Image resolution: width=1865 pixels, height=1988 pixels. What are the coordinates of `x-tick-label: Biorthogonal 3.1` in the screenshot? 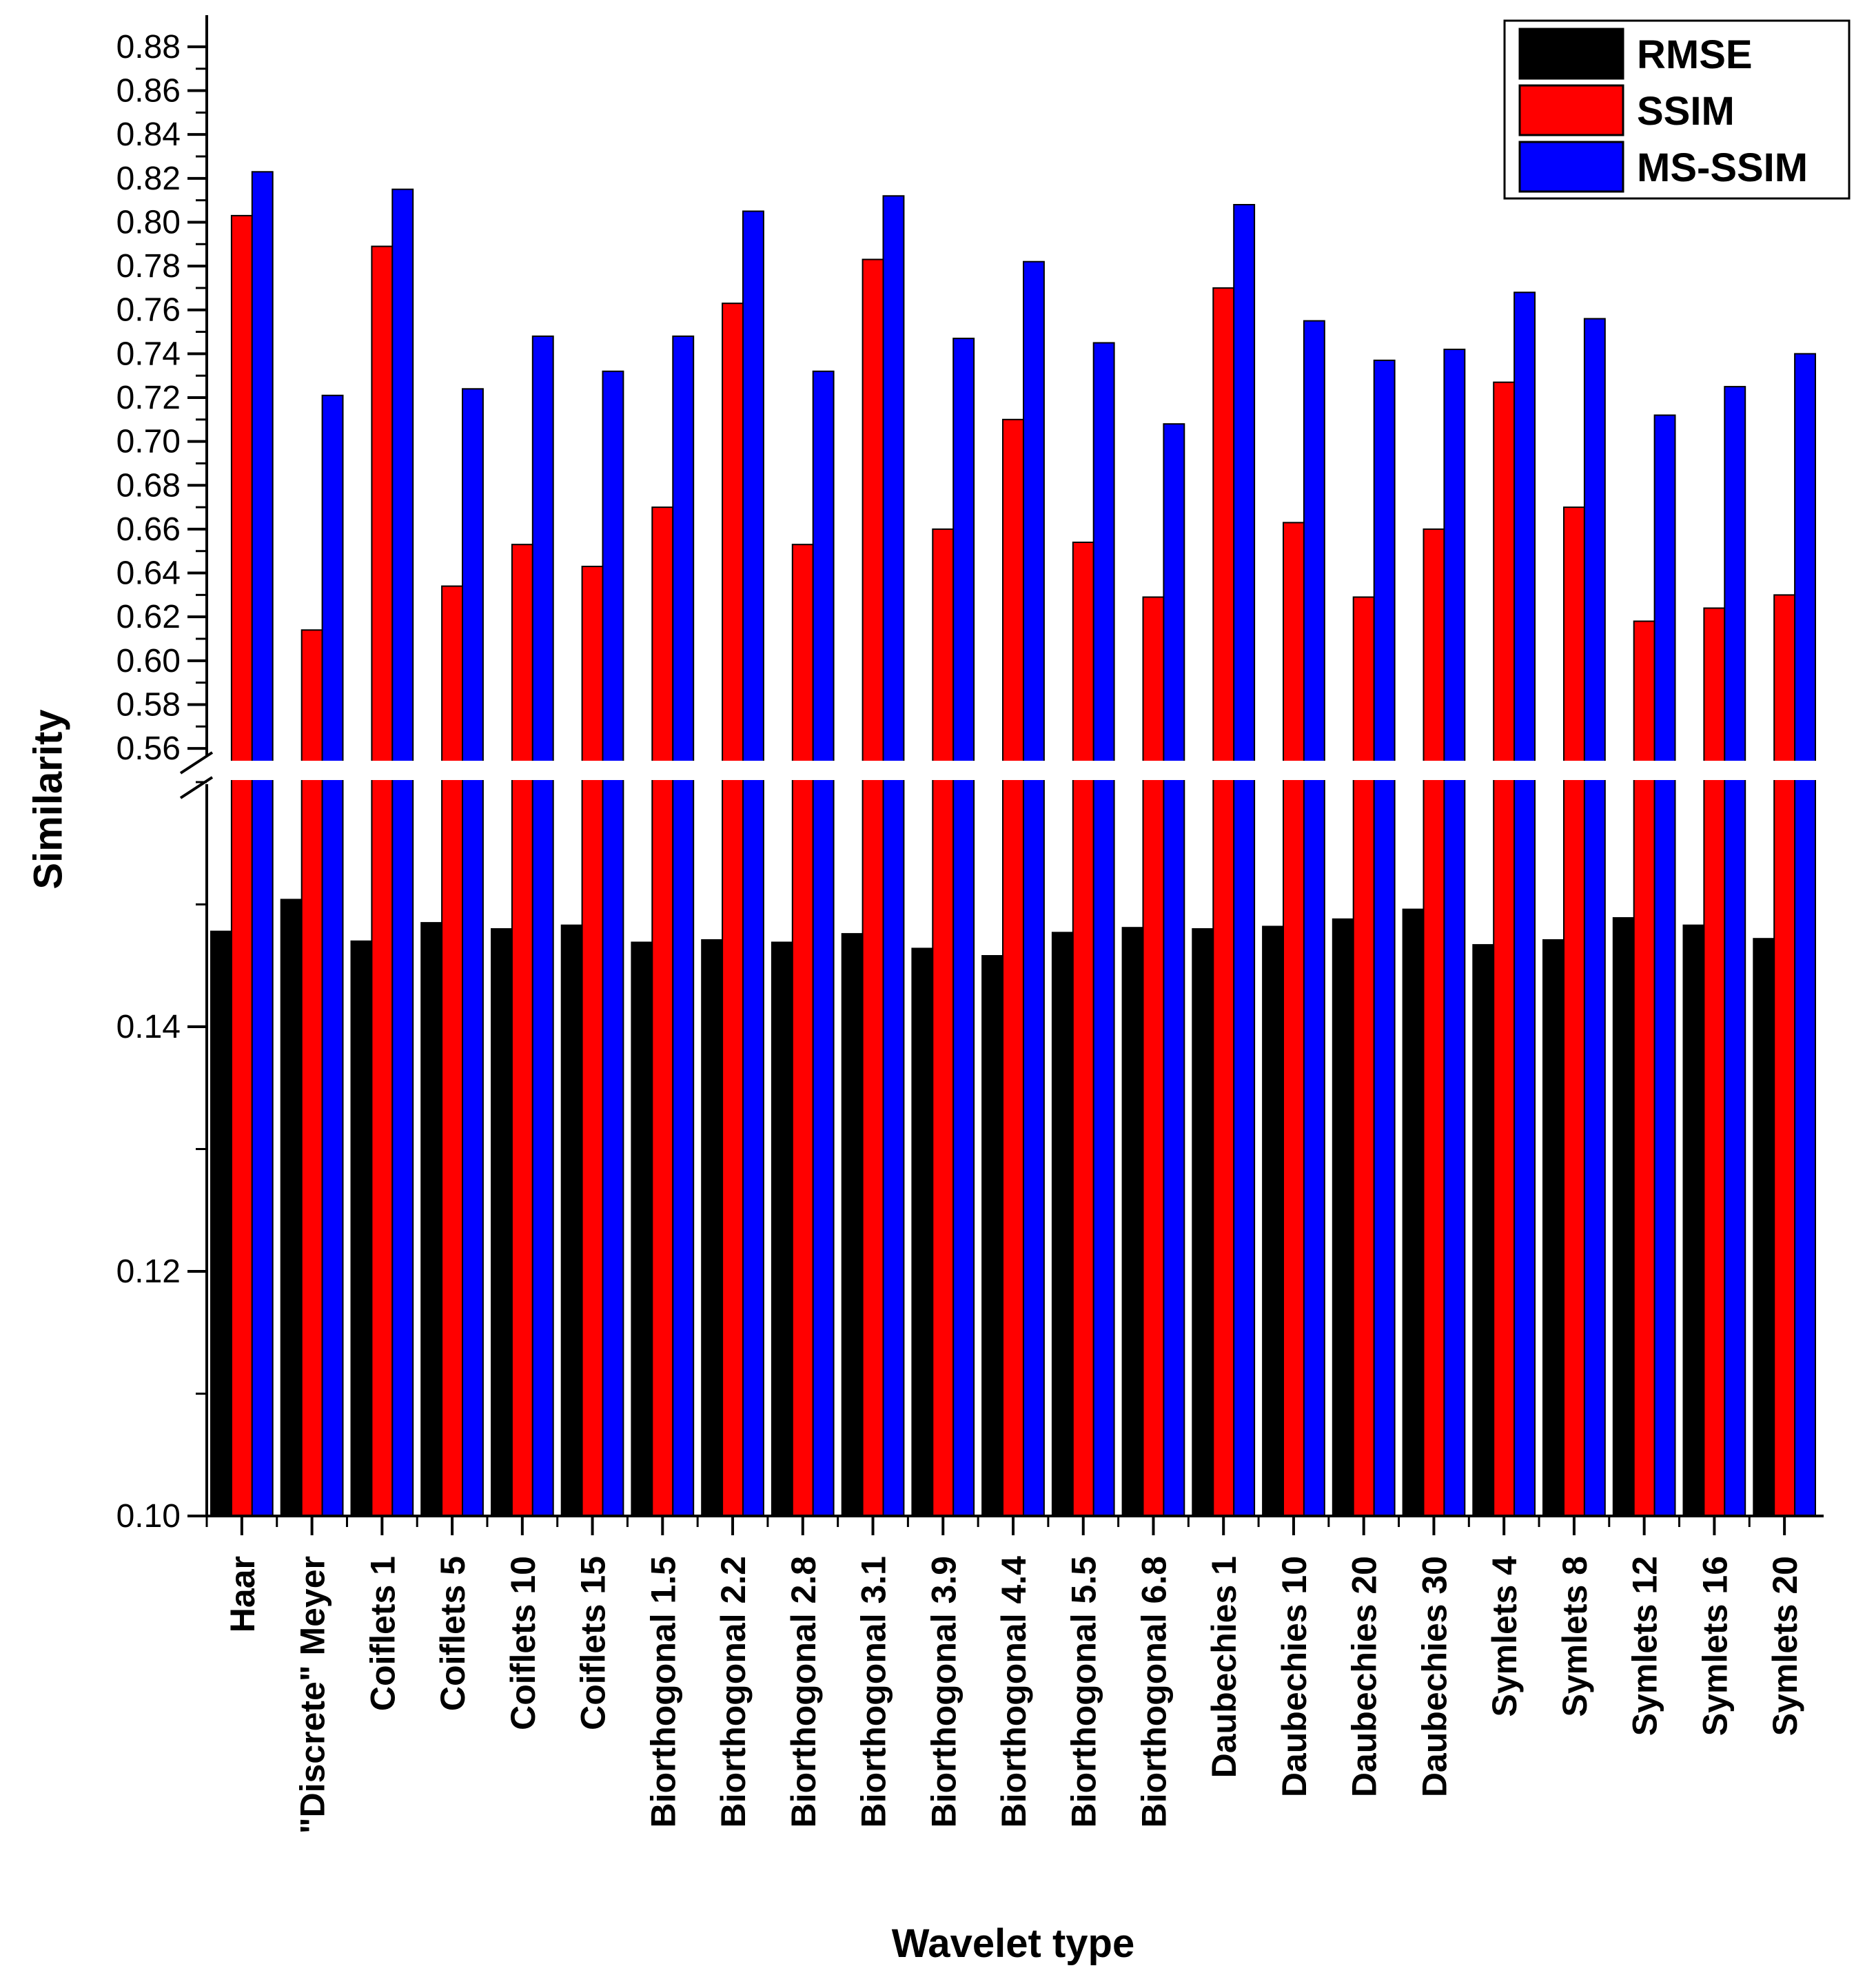 It's located at (874, 1691).